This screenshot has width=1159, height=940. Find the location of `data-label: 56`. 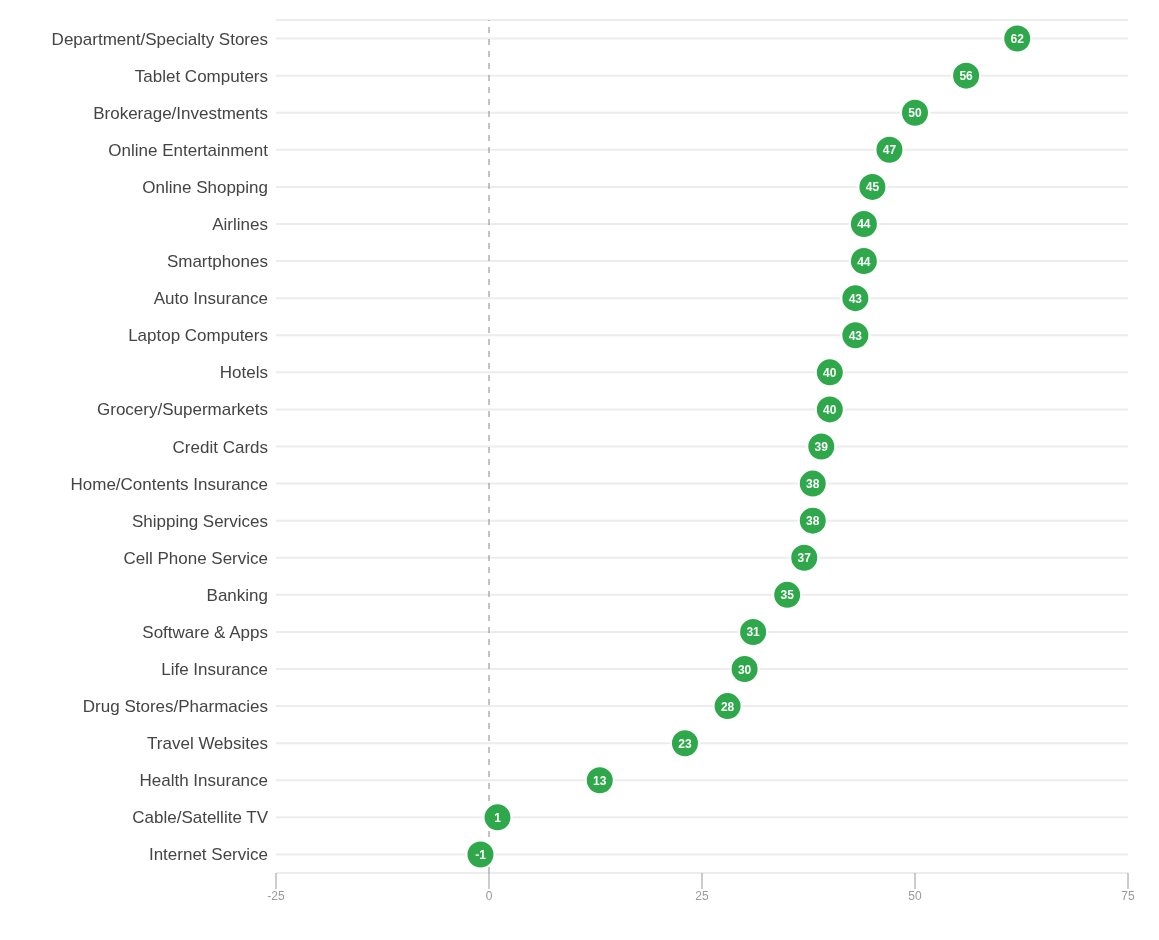

data-label: 56 is located at coordinates (966, 76).